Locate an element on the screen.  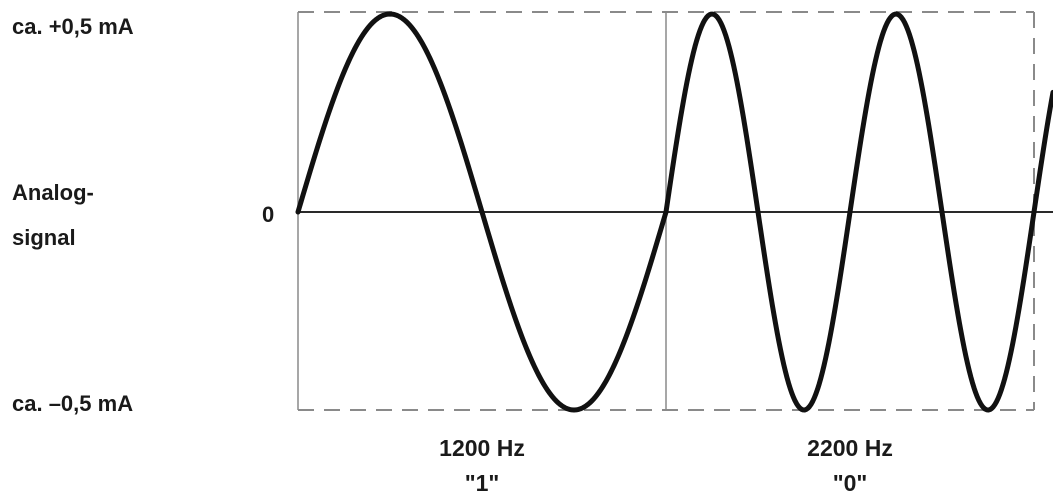
zero-label: 0 is located at coordinates (268, 214).